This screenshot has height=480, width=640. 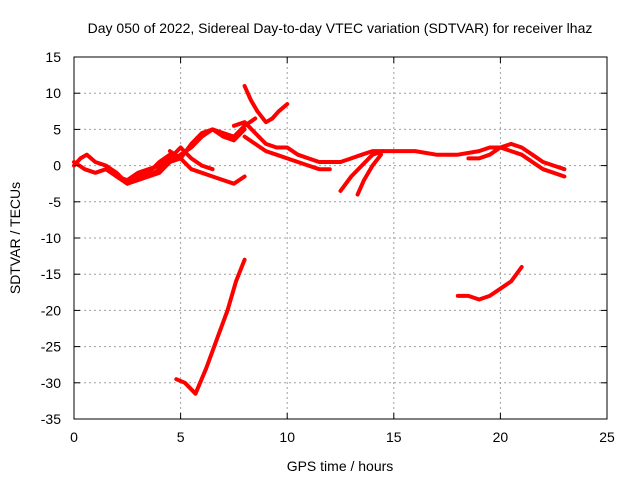 What do you see at coordinates (55, 202) in the screenshot?
I see `y-tick-label: -5` at bounding box center [55, 202].